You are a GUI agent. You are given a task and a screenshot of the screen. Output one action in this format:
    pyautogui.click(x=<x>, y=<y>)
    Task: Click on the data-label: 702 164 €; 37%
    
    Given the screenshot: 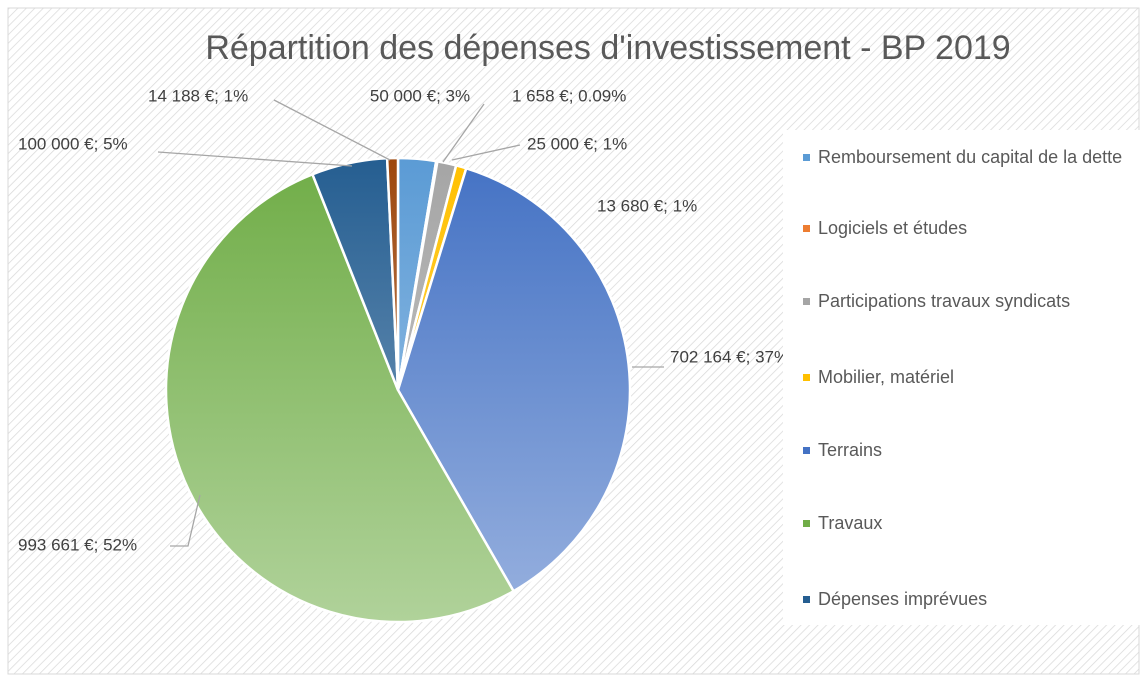 What is the action you would take?
    pyautogui.click(x=729, y=356)
    